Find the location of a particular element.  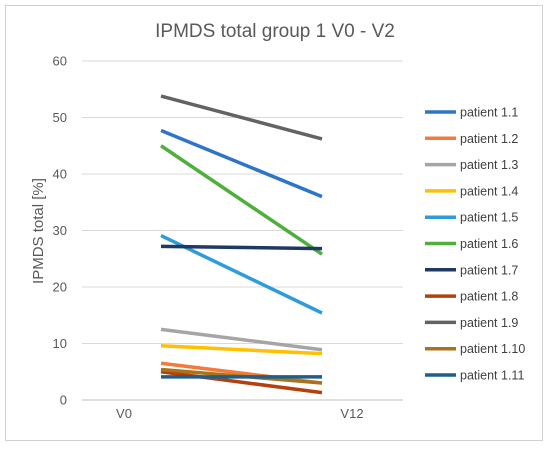

y-tick-label: 60 is located at coordinates (60, 61).